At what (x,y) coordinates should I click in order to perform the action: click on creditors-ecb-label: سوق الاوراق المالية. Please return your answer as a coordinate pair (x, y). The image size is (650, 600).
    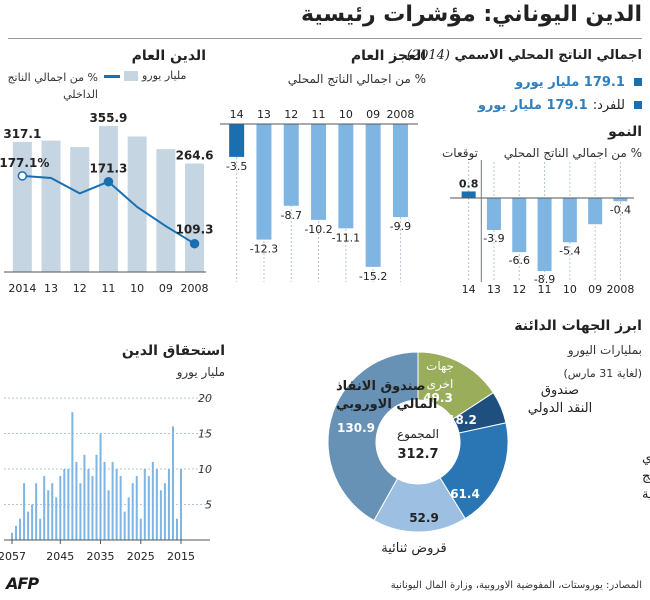
    Looking at the image, I should click on (646, 494).